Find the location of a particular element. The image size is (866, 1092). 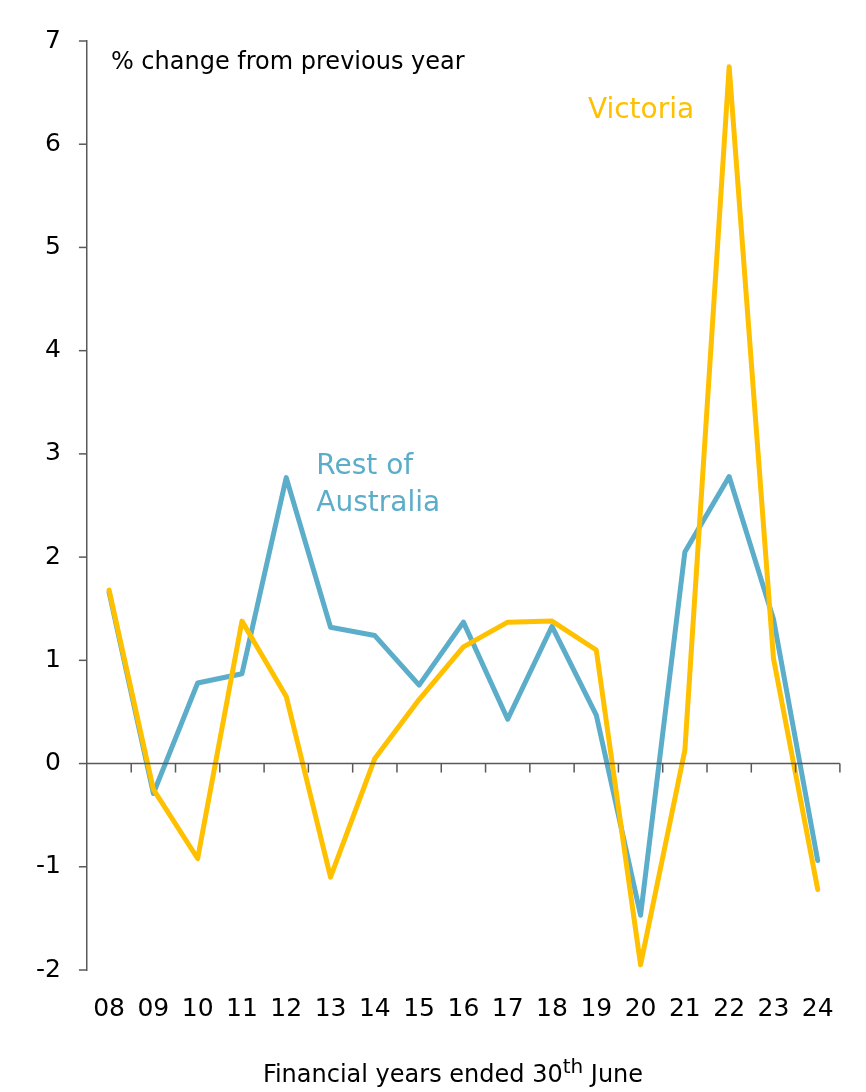

x-tick-label: 20 is located at coordinates (640, 1007).